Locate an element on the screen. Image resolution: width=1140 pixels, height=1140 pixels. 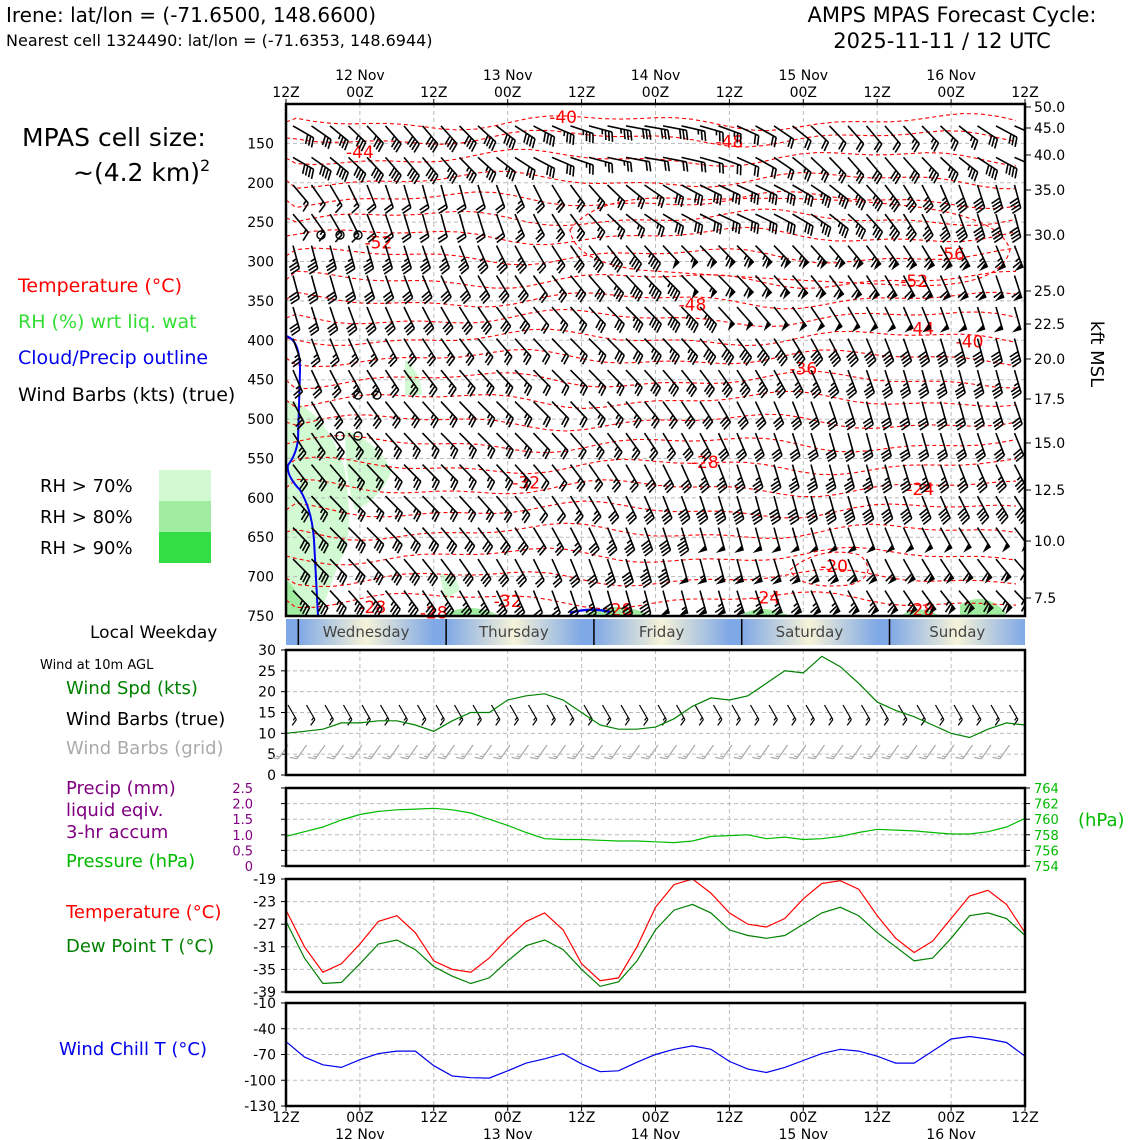
y-tick-label: -130 is located at coordinates (260, 1107).